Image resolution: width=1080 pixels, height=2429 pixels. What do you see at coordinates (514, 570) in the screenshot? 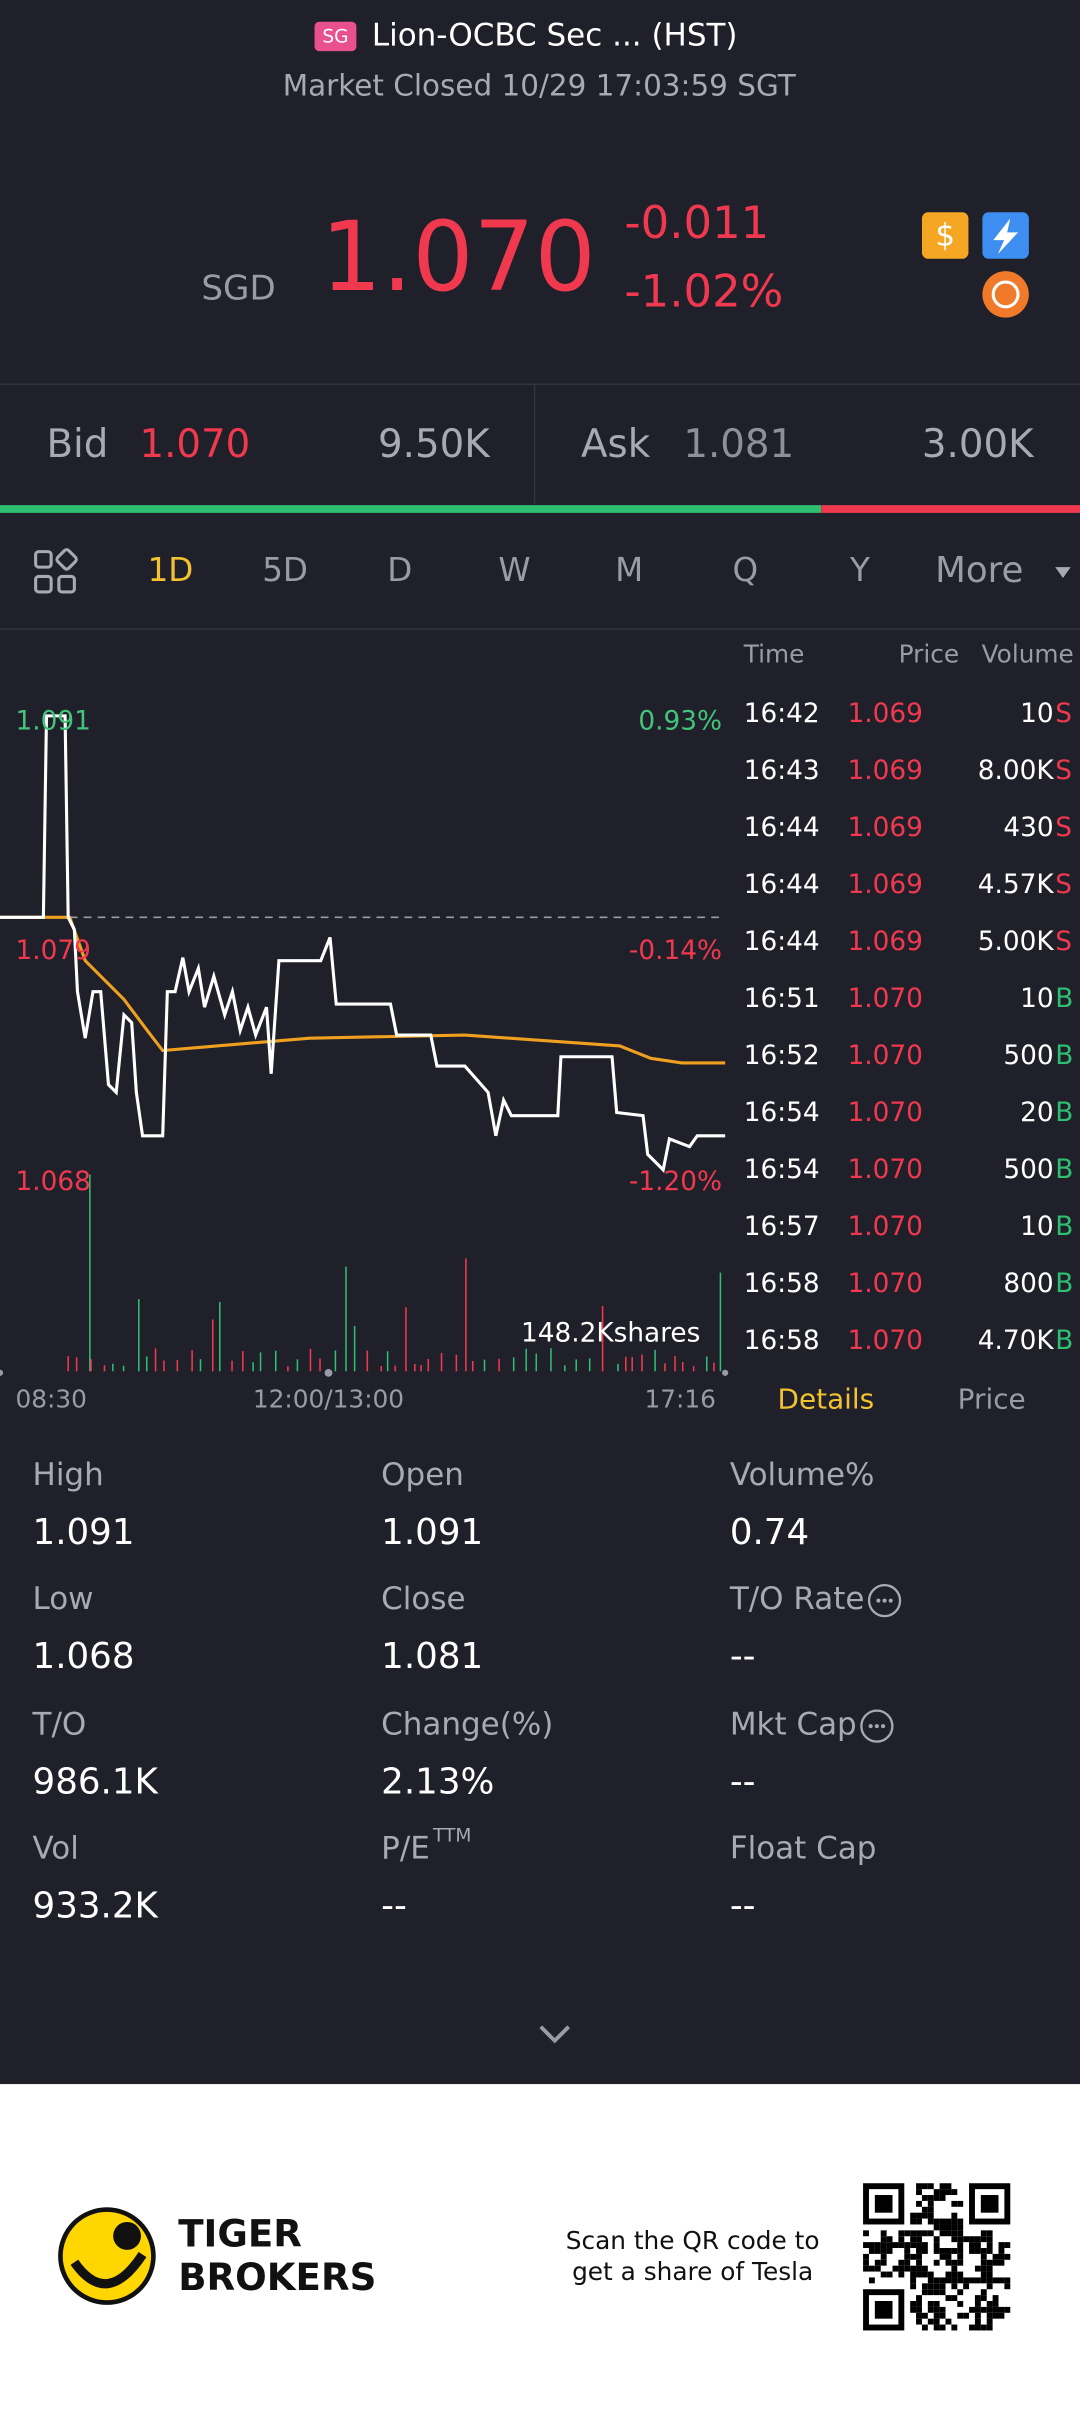
I see `period-tab: W` at bounding box center [514, 570].